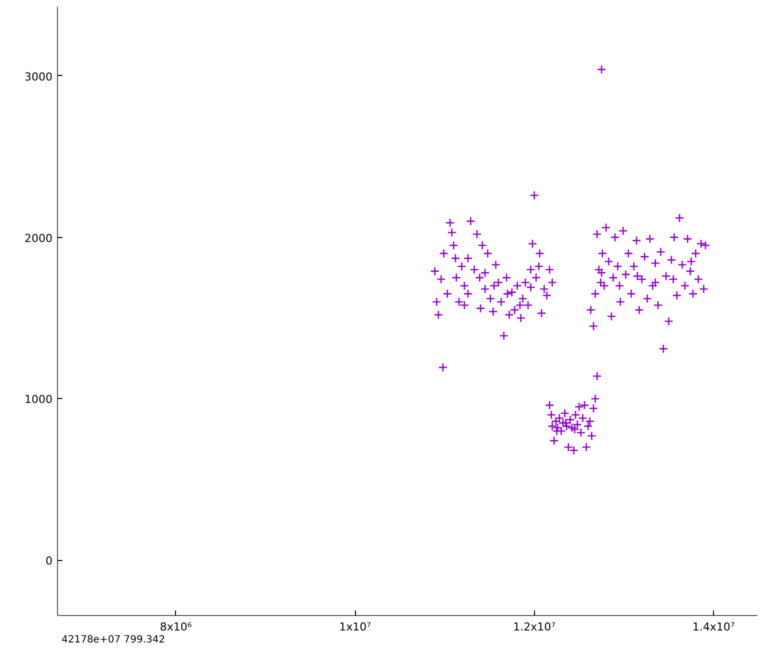  What do you see at coordinates (49, 561) in the screenshot?
I see `y-tick-label: 0` at bounding box center [49, 561].